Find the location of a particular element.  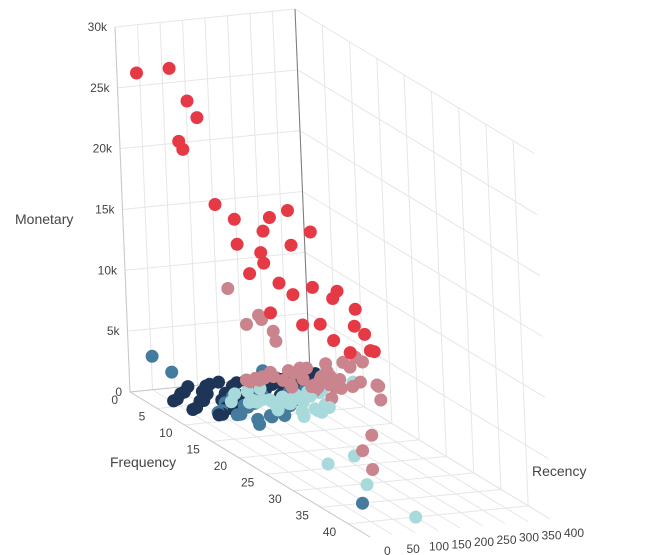

z-axis-title: Monetary is located at coordinates (44, 219).